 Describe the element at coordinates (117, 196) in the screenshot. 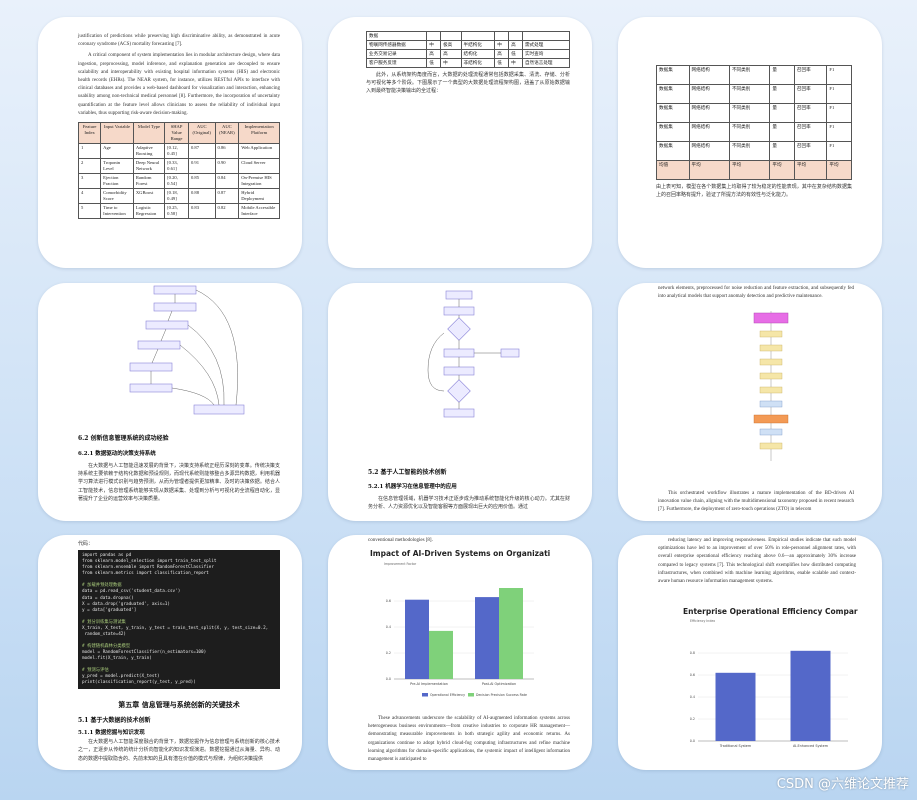

I see `table-cell: Comorbidity Score` at that location.